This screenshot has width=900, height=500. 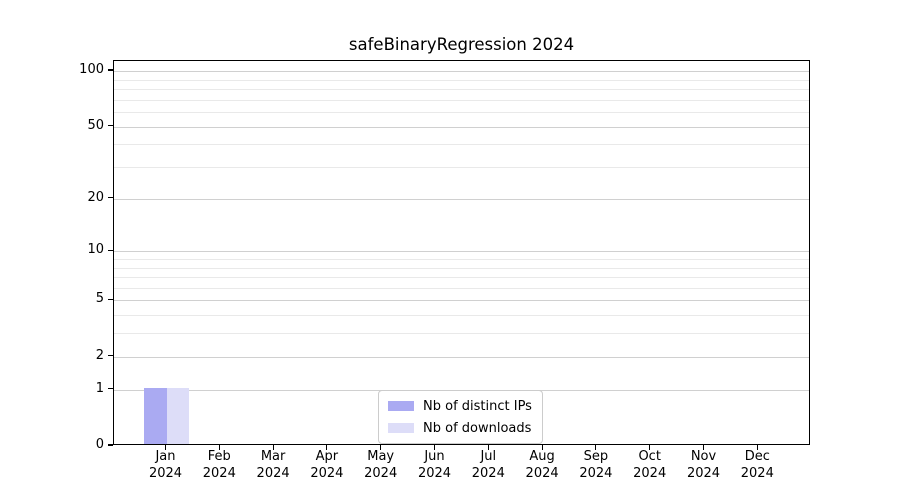 What do you see at coordinates (95, 125) in the screenshot?
I see `y-tick-label: 50` at bounding box center [95, 125].